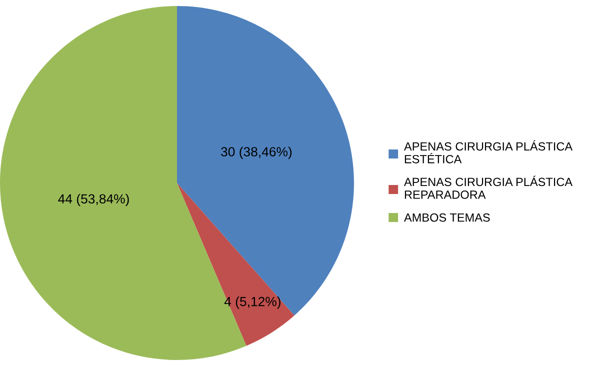 Image resolution: width=600 pixels, height=366 pixels. Describe the element at coordinates (488, 187) in the screenshot. I see `legend-label: APENAS CIRURGIA PLÁSTICA REPARADORA` at that location.